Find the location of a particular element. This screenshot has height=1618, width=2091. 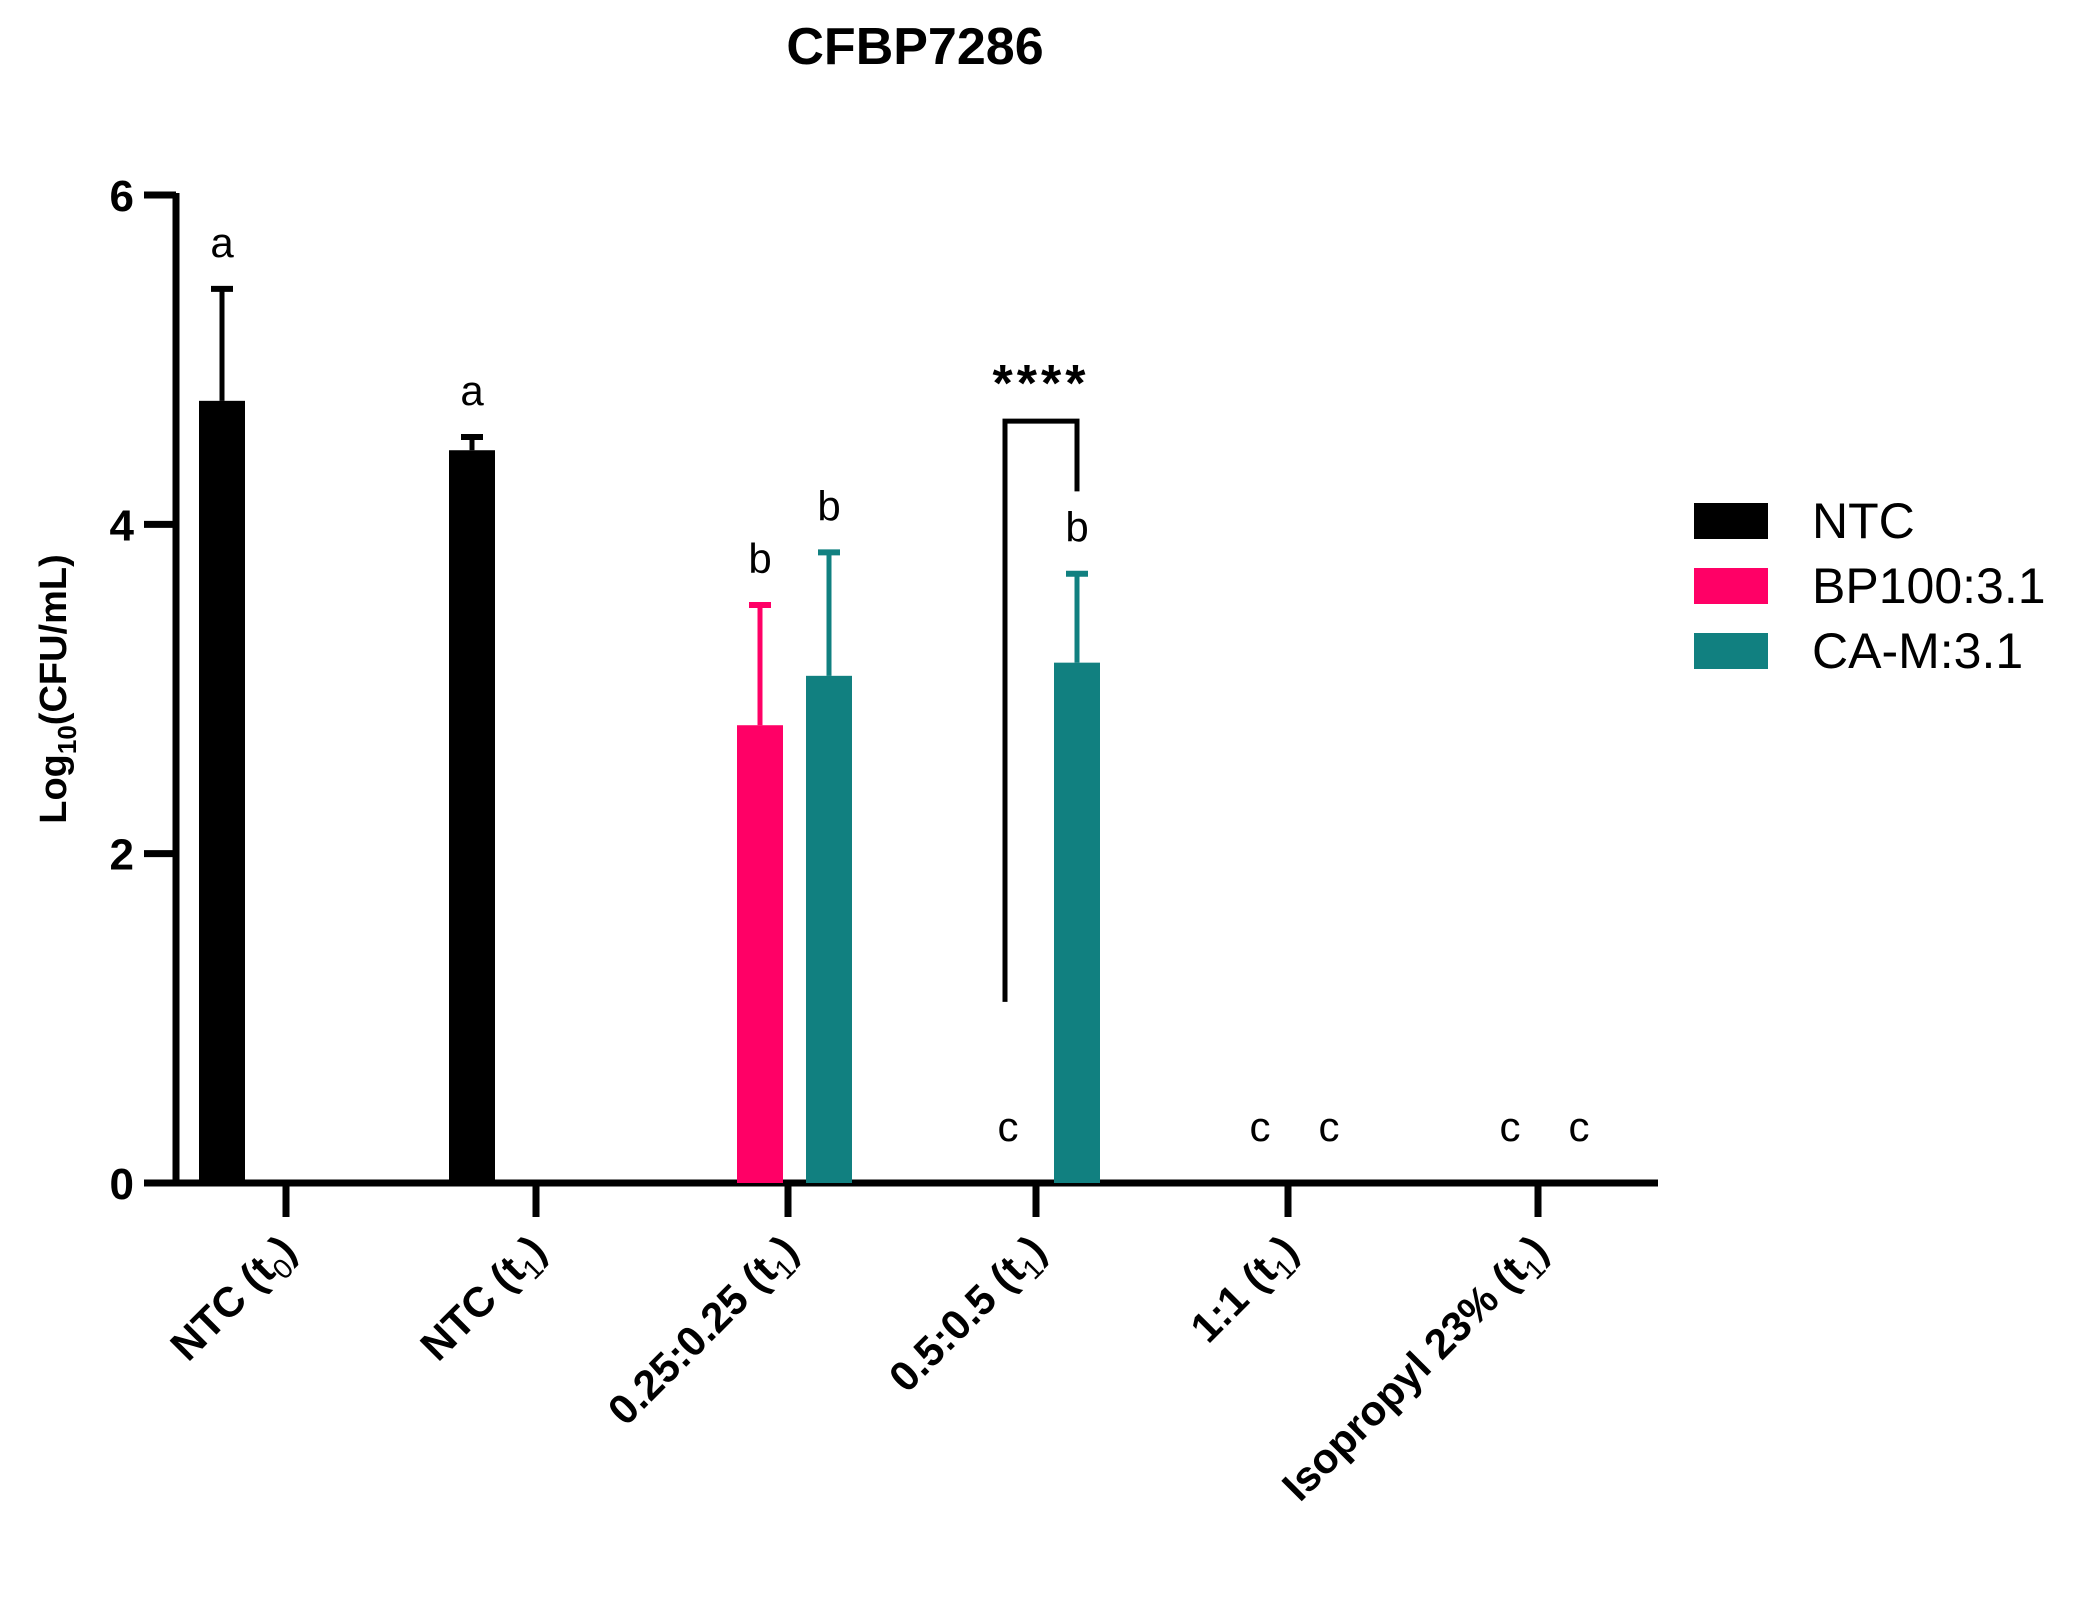

x-tick-label: NTC (t0) is located at coordinates (235, 1300).